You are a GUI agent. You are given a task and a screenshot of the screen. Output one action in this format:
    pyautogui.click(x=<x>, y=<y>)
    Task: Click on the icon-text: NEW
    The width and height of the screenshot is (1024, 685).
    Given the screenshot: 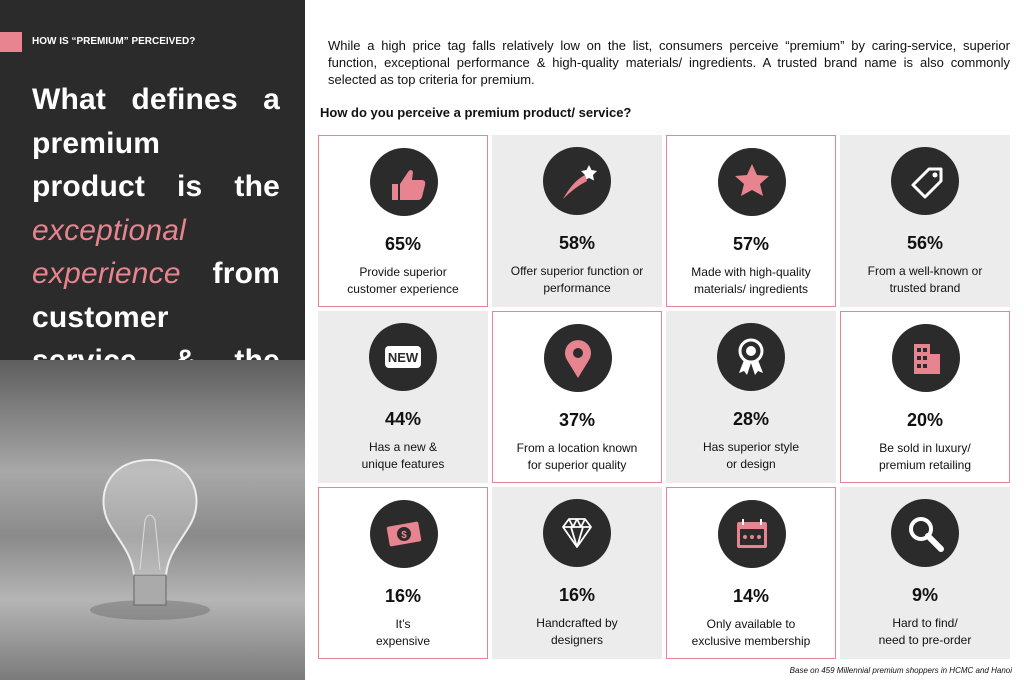 What is the action you would take?
    pyautogui.click(x=403, y=357)
    